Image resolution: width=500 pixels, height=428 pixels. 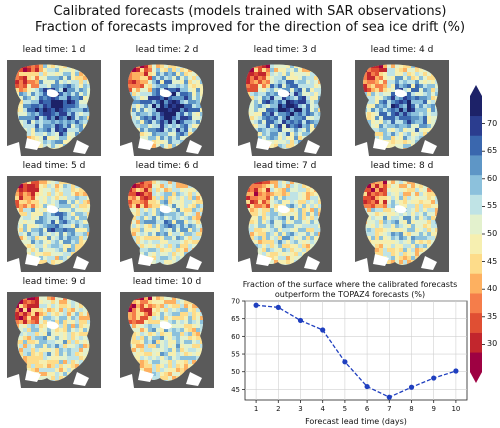 I want to click on colorbar-tick-label: 30, so click(x=492, y=344).